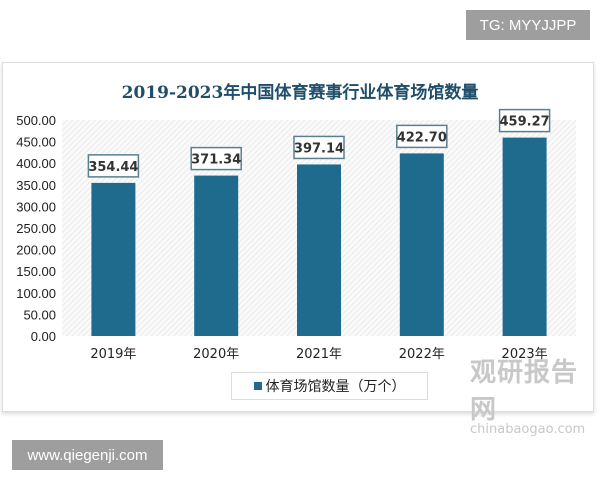 This screenshot has width=600, height=480. What do you see at coordinates (43, 336) in the screenshot?
I see `y-tick-label: 0.00` at bounding box center [43, 336].